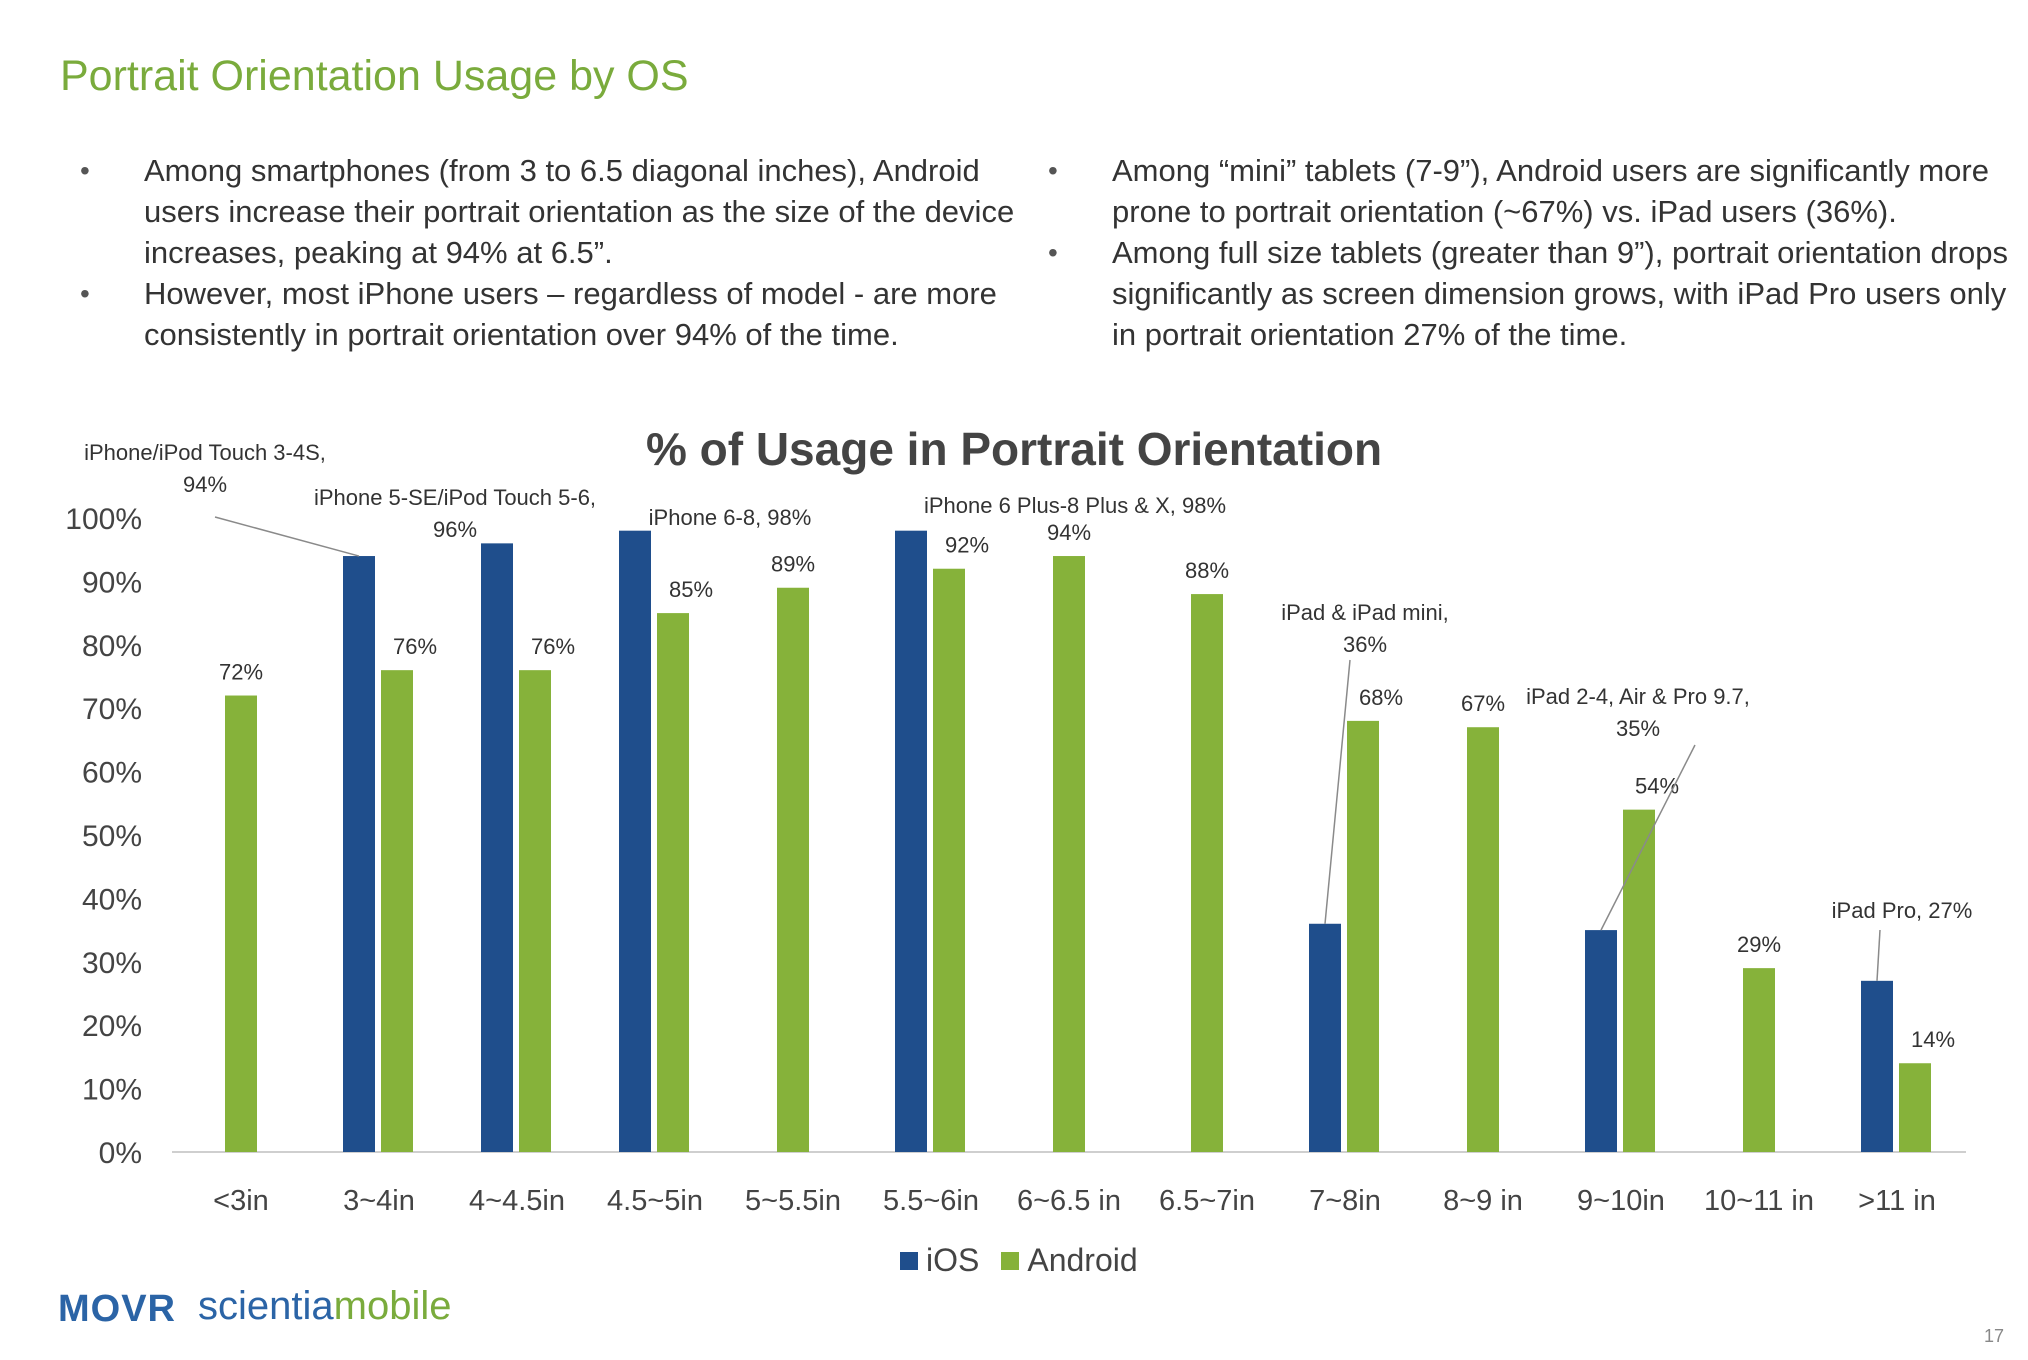 The image size is (2028, 1360). What do you see at coordinates (374, 76) in the screenshot?
I see `slide-title: Portrait Orientation Usage by OS` at bounding box center [374, 76].